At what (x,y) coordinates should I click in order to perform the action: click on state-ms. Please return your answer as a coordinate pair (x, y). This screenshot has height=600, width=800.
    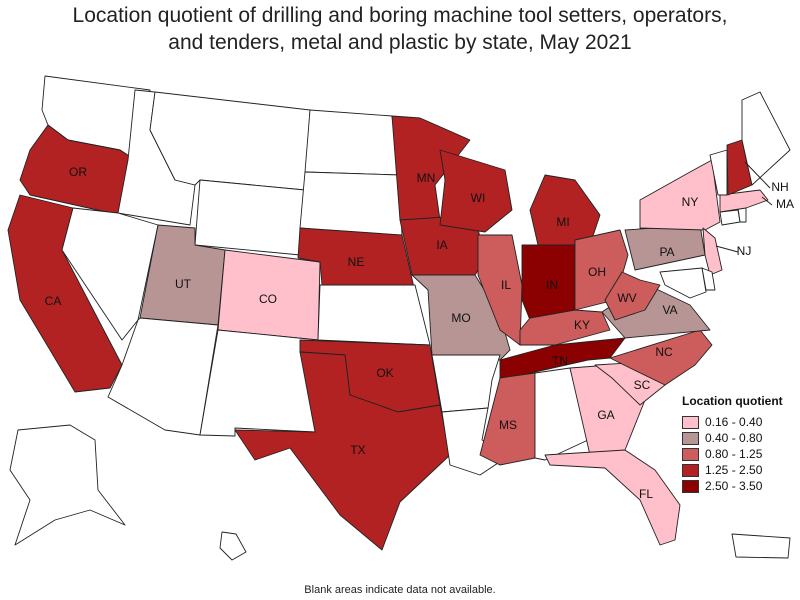
    Looking at the image, I should click on (507, 419).